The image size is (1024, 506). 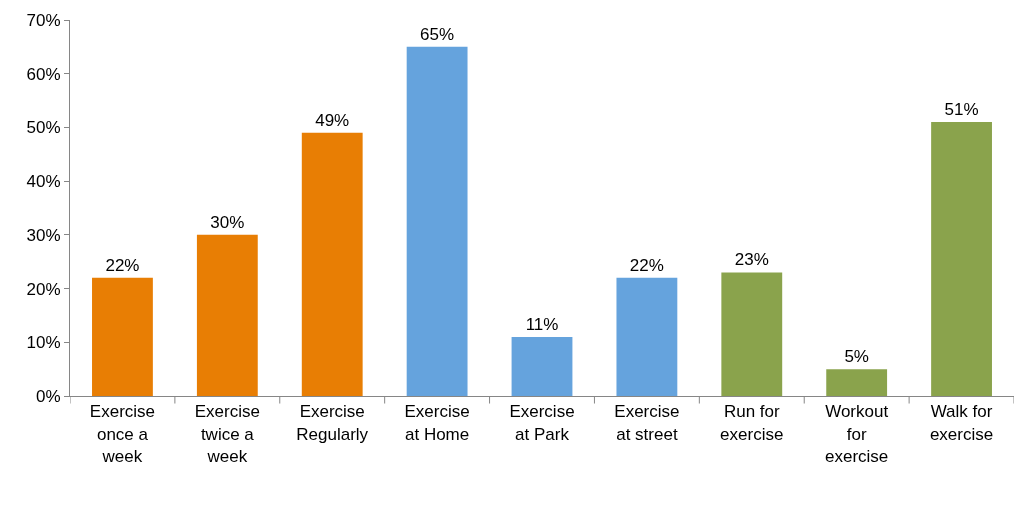 I want to click on data-label: 11%, so click(x=542, y=324).